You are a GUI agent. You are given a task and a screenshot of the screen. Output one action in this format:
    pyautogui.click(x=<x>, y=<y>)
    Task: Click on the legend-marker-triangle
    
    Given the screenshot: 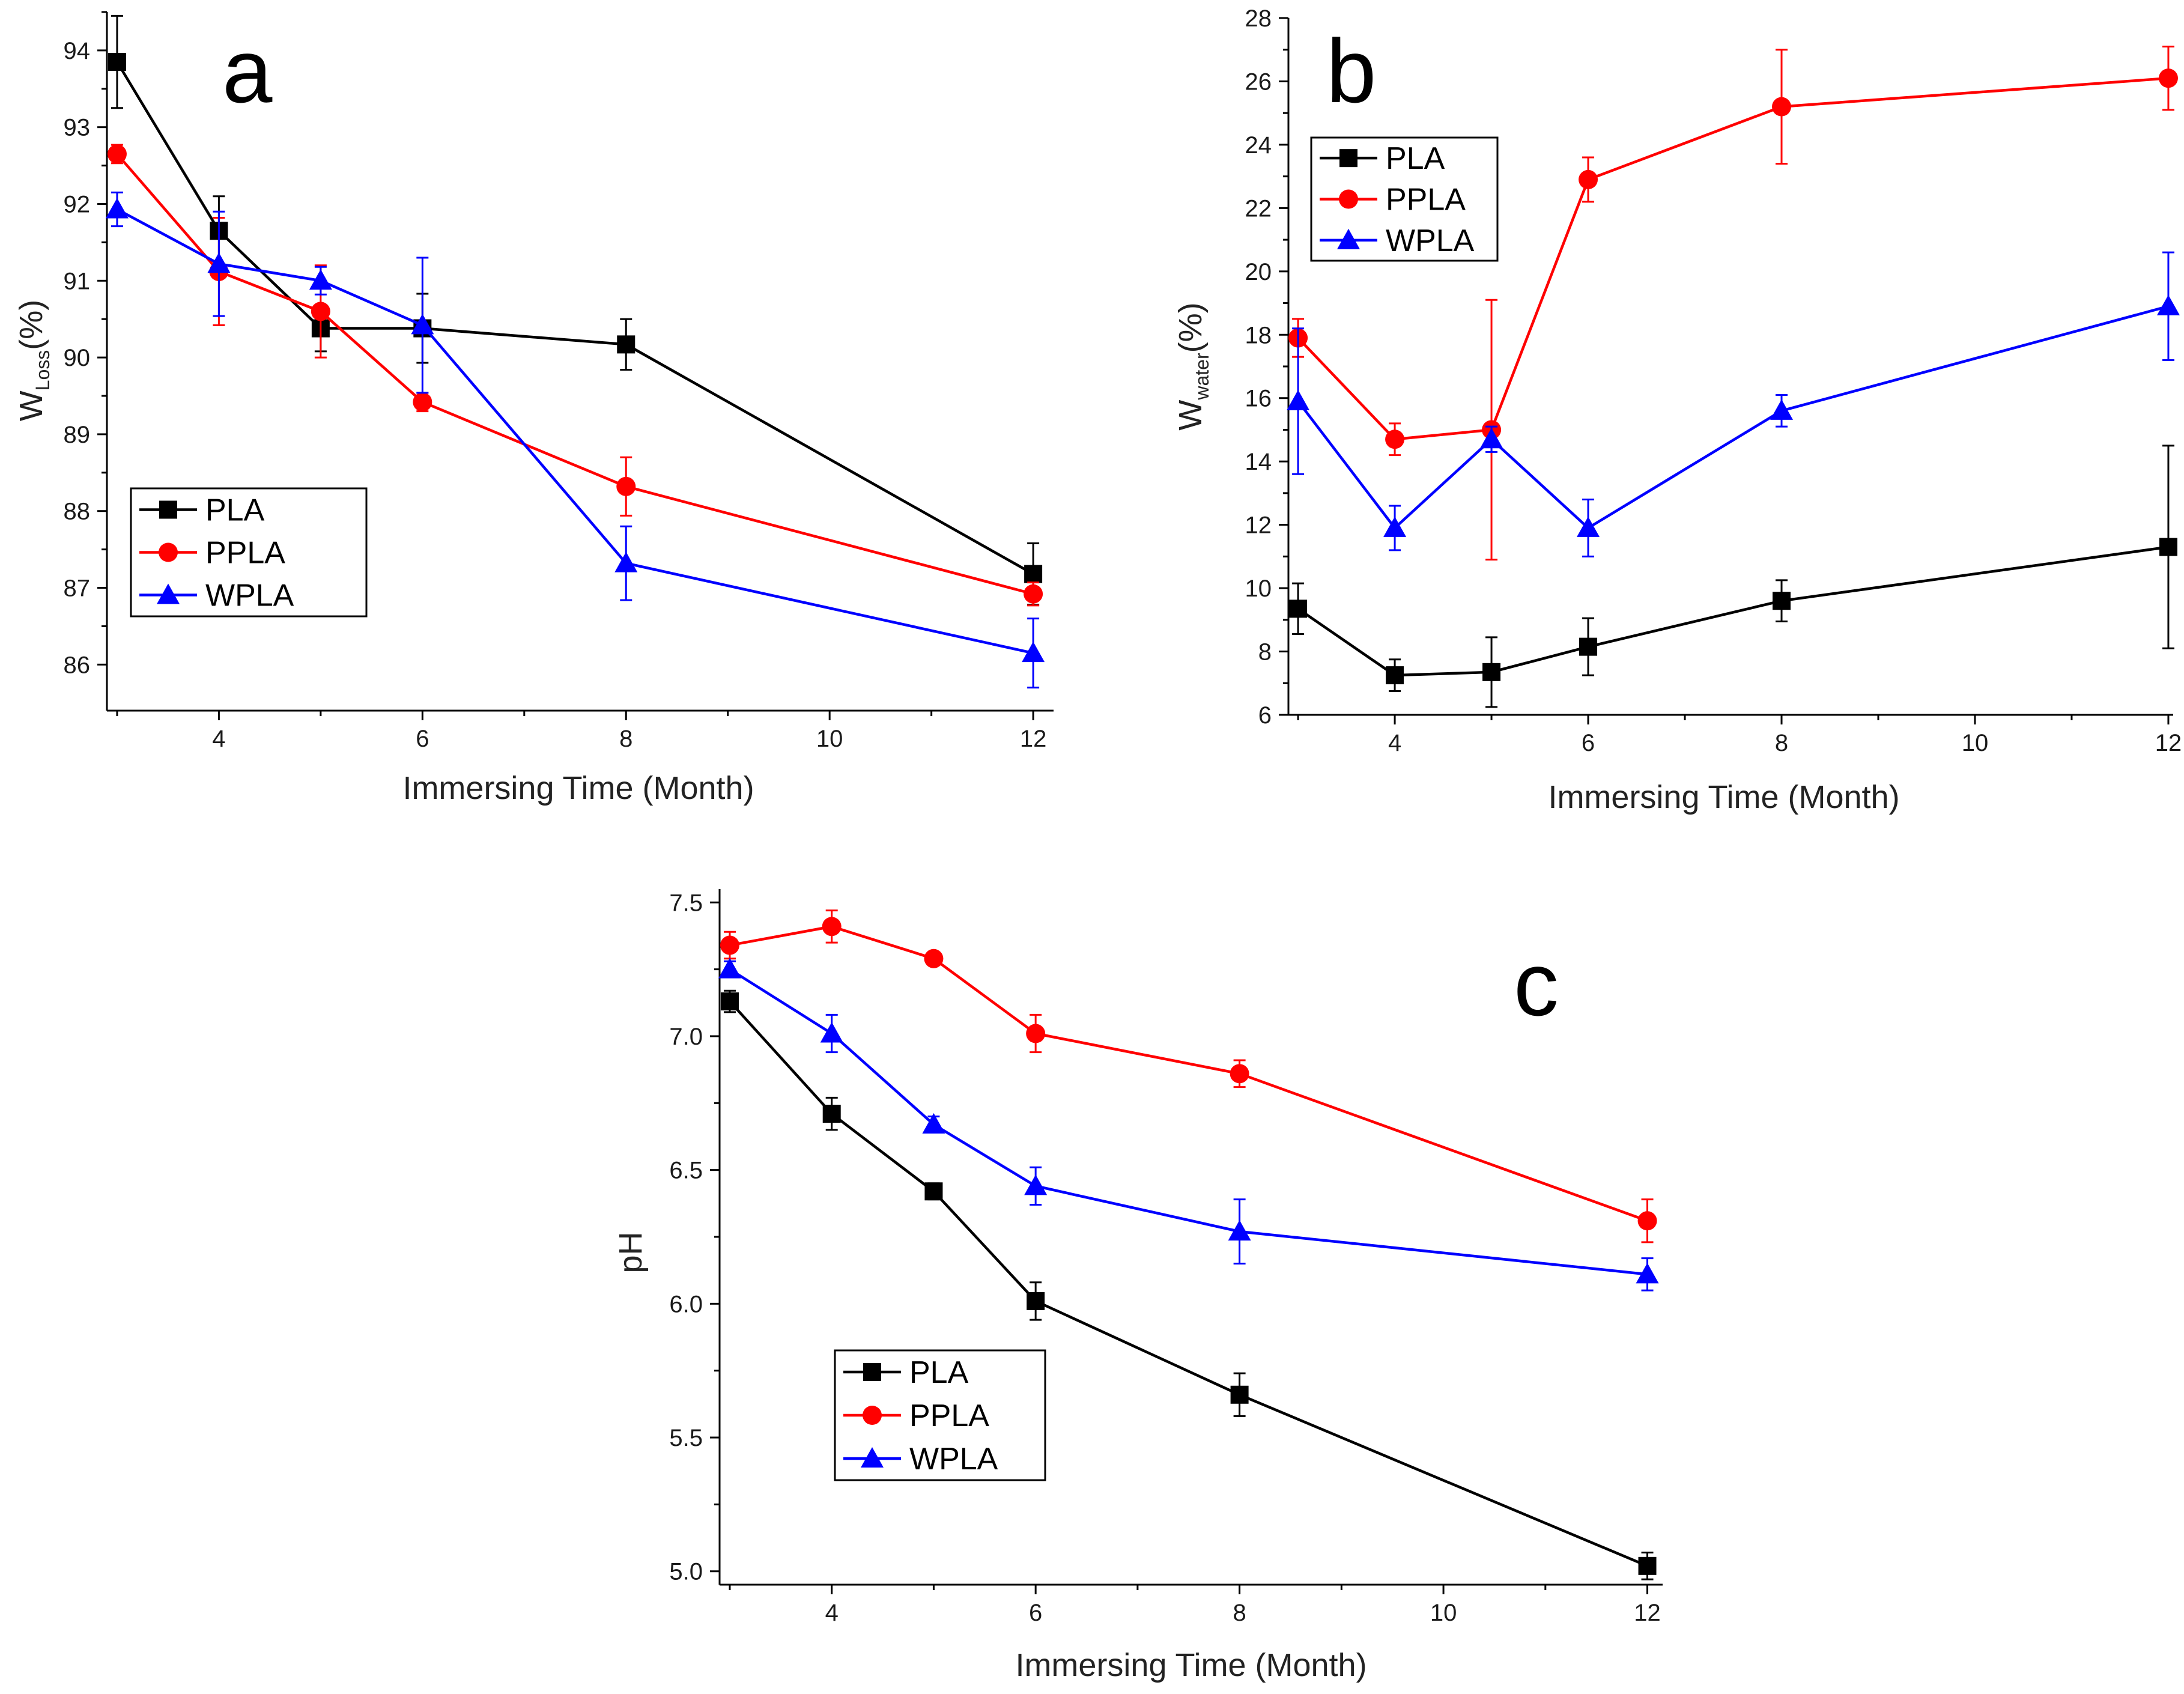 What is the action you would take?
    pyautogui.click(x=1349, y=238)
    